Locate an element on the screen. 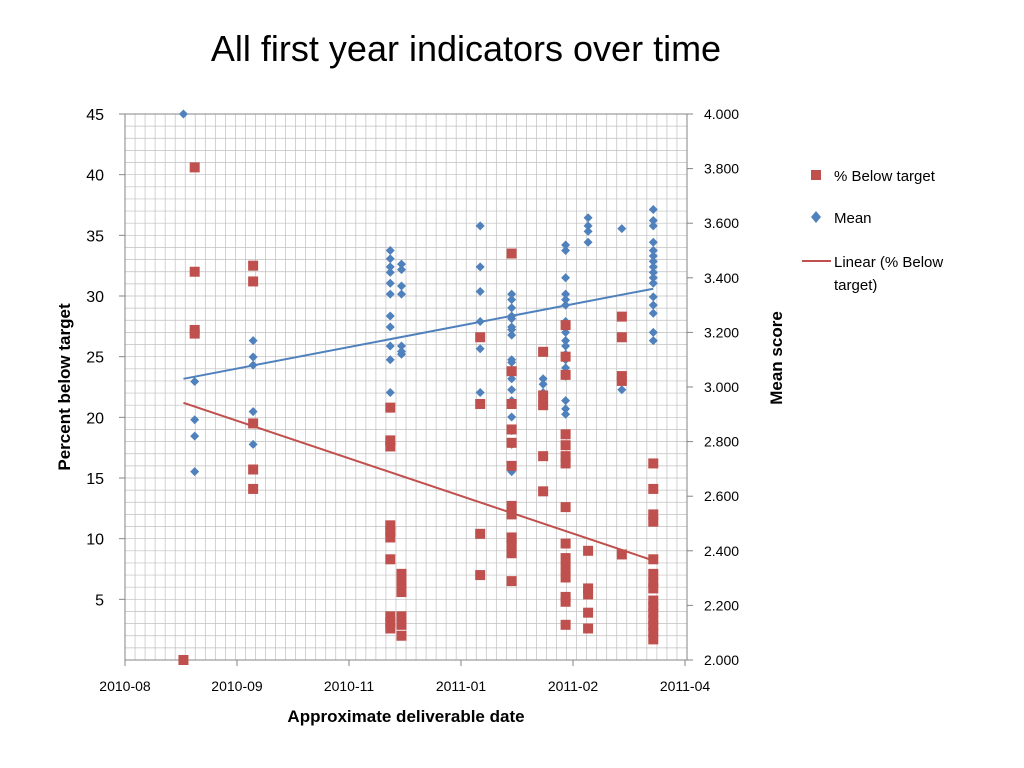  y-axis-right-title: Mean score is located at coordinates (776, 358).